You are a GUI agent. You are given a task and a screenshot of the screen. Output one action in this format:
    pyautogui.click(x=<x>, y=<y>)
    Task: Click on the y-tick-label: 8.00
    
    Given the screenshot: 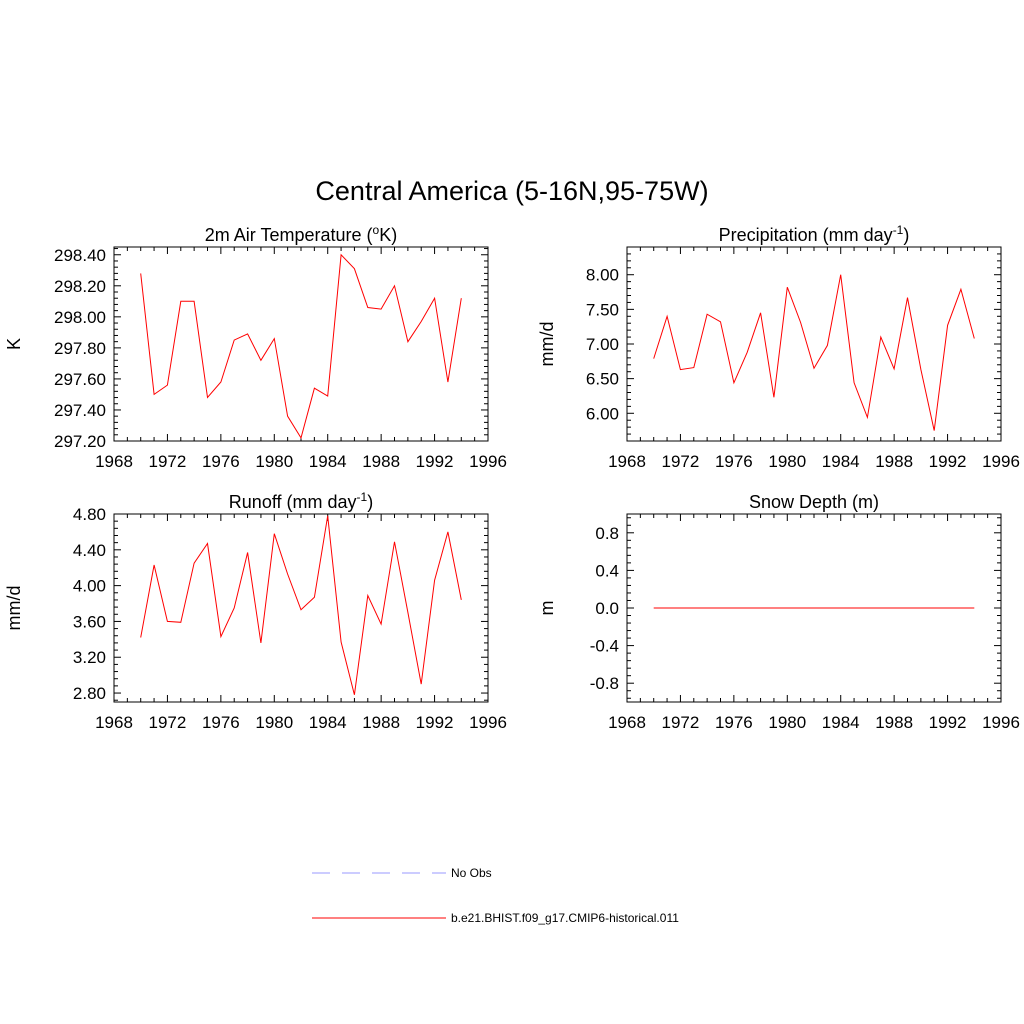 What is the action you would take?
    pyautogui.click(x=602, y=275)
    